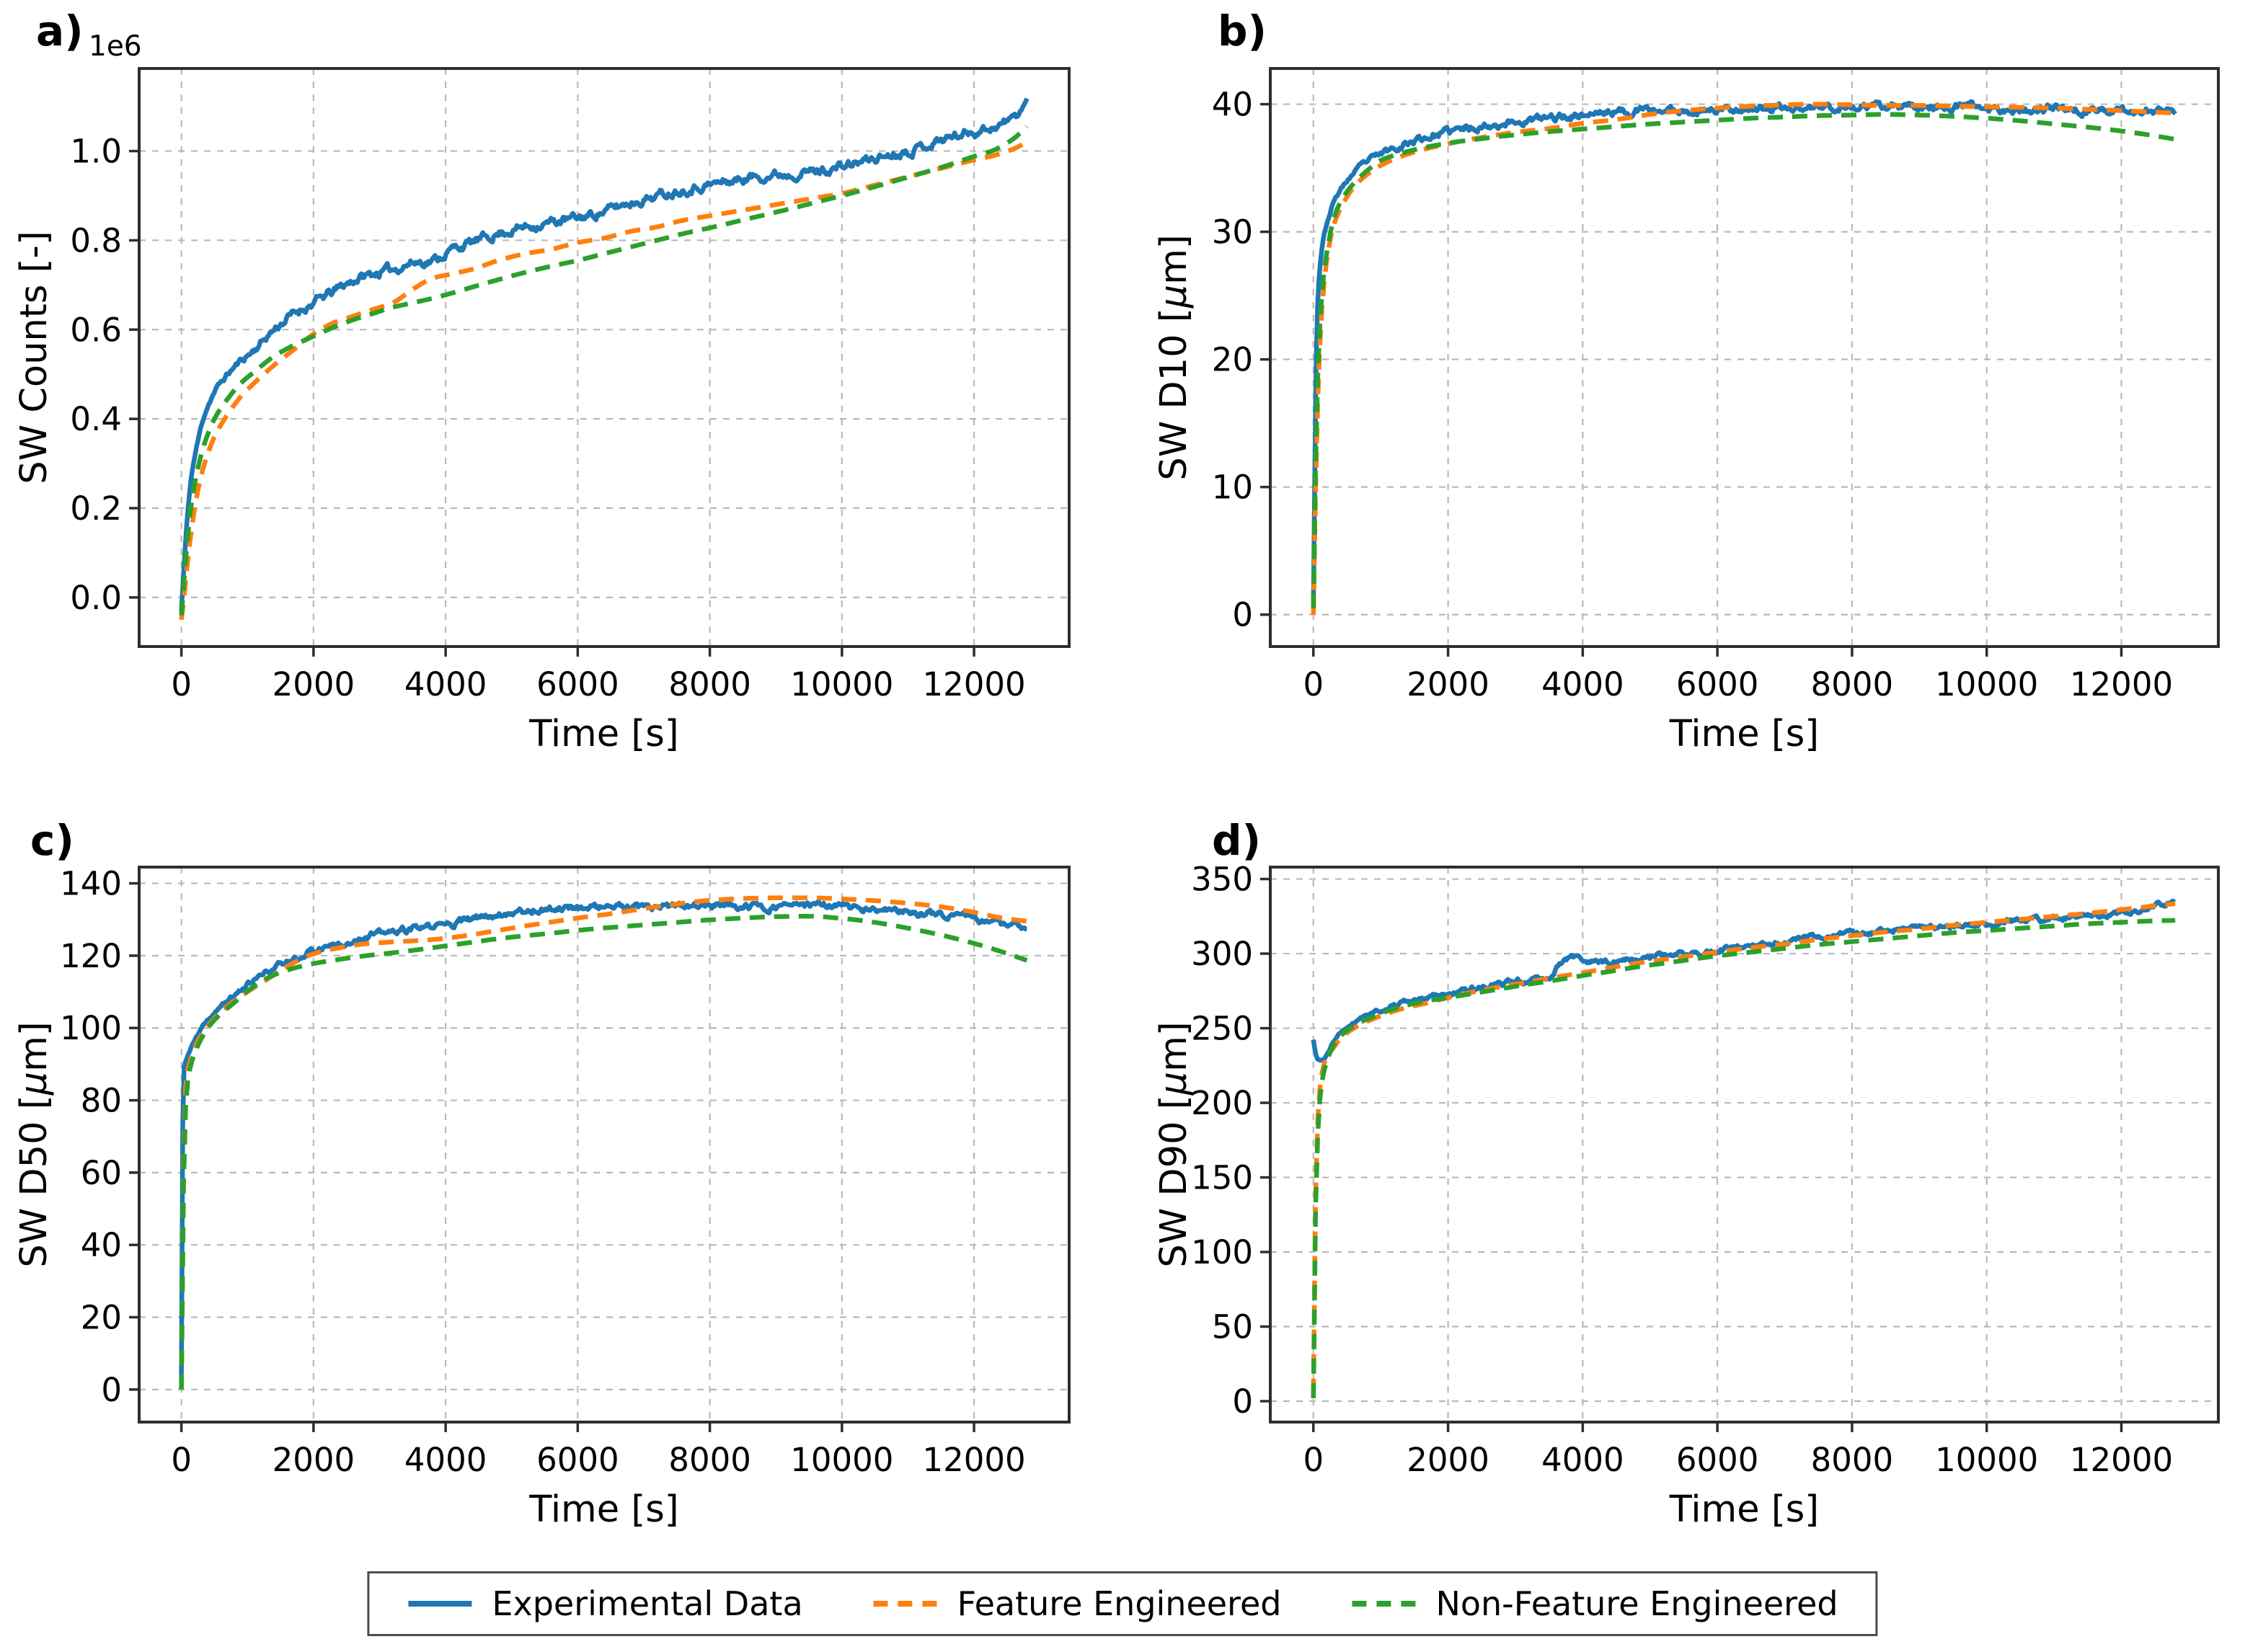 The height and width of the screenshot is (1652, 2245). Describe the element at coordinates (1174, 1144) in the screenshot. I see `svg-text: SW D90 [μm]` at that location.